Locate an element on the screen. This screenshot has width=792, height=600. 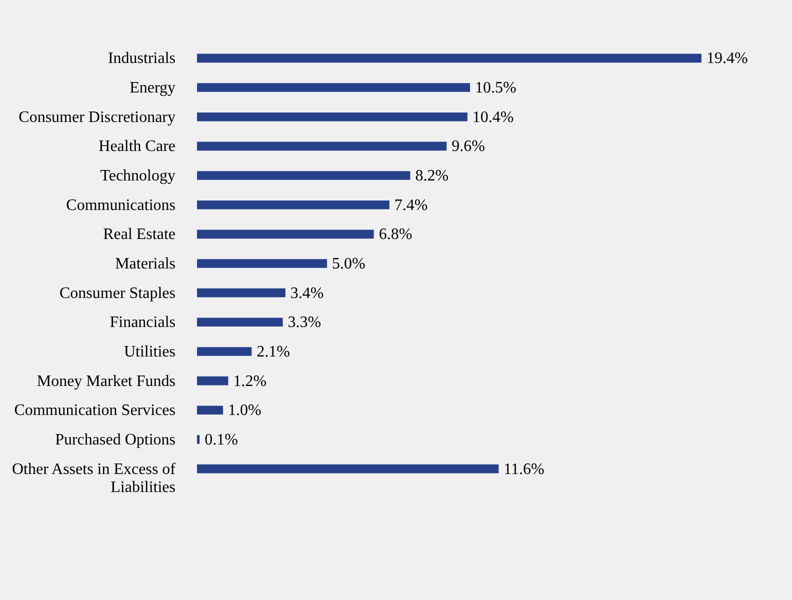
data-label: 0.1% is located at coordinates (221, 439).